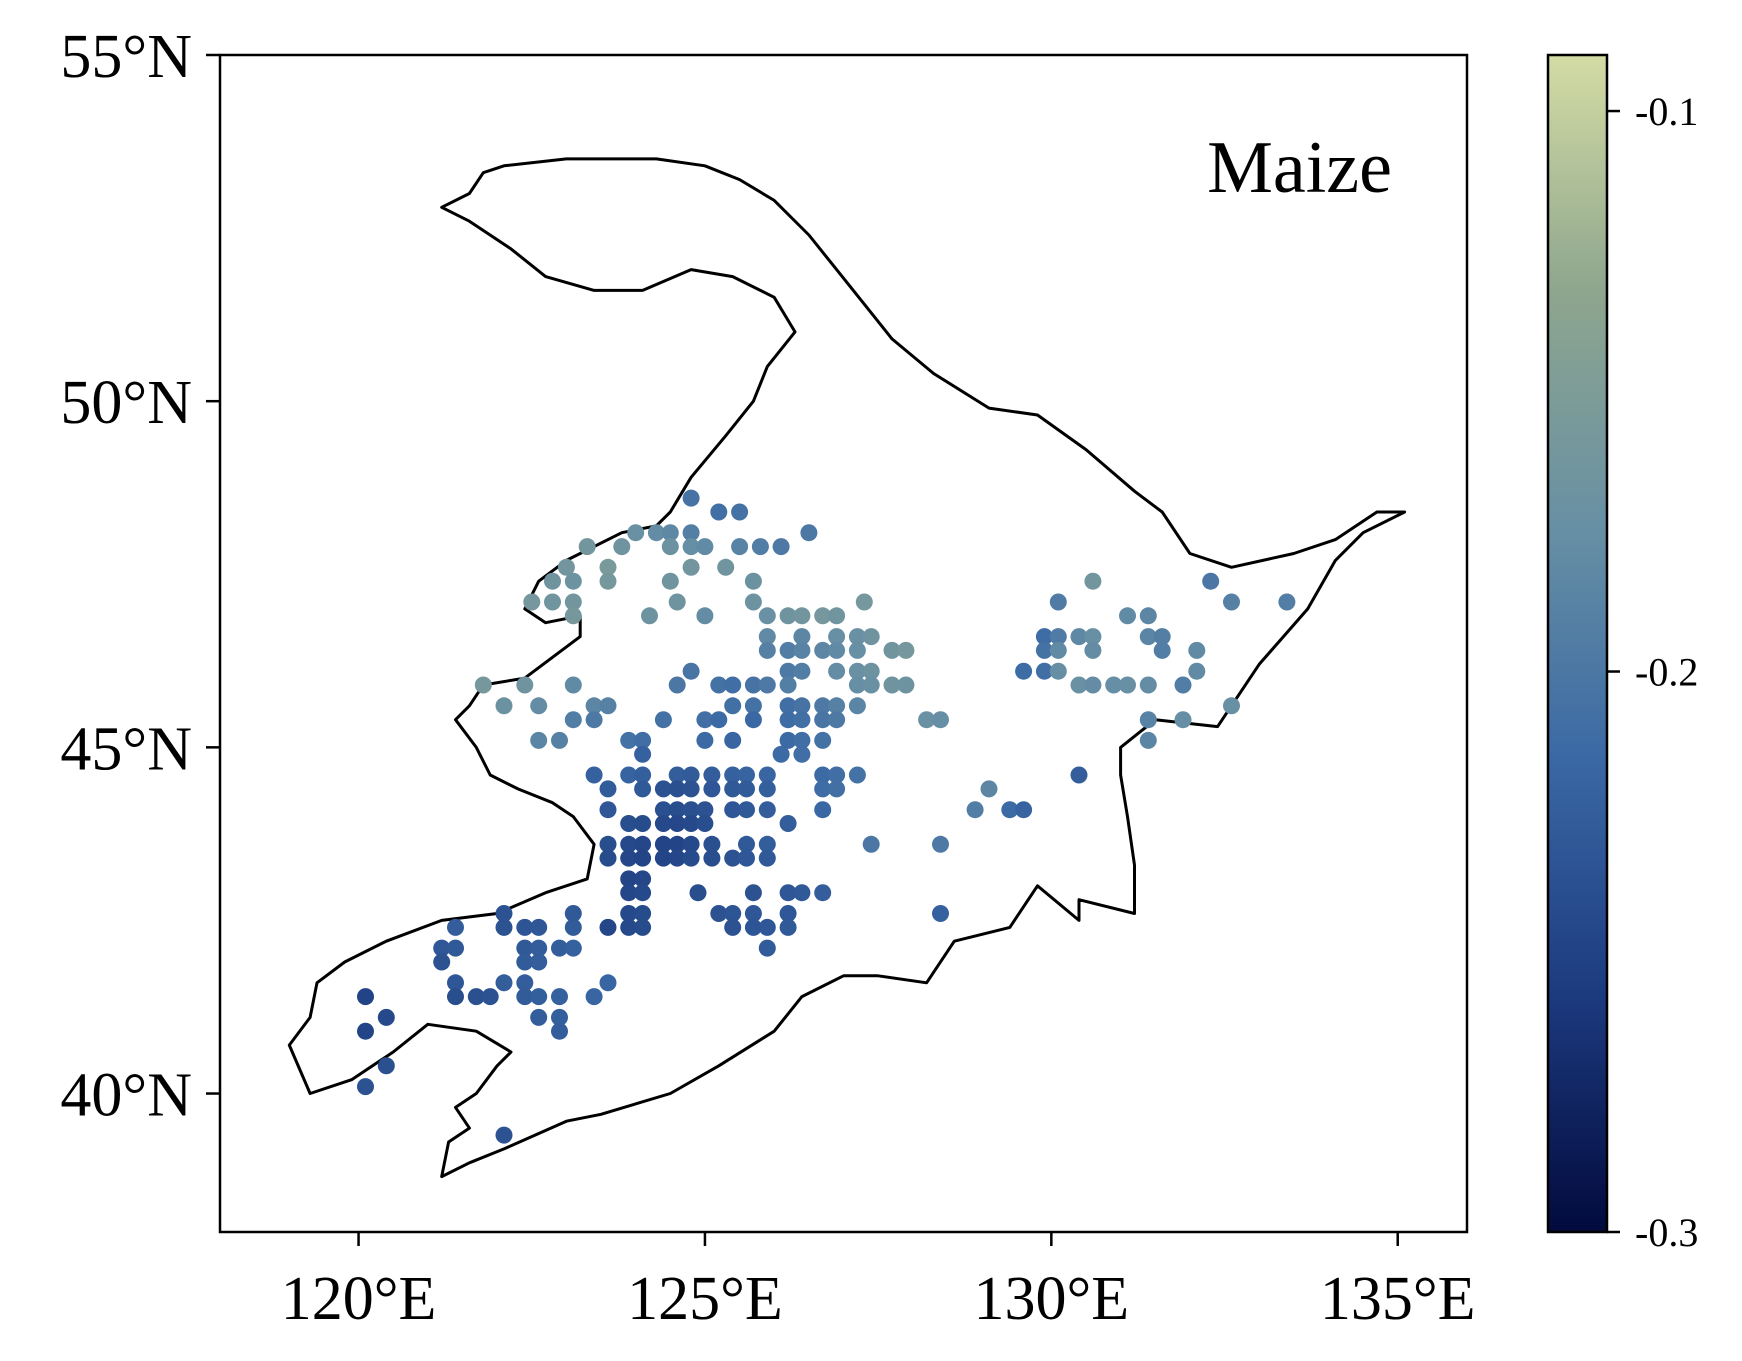  I want to click on colorbar: -0.1 -0.2 -0.3, so click(1622, 654).